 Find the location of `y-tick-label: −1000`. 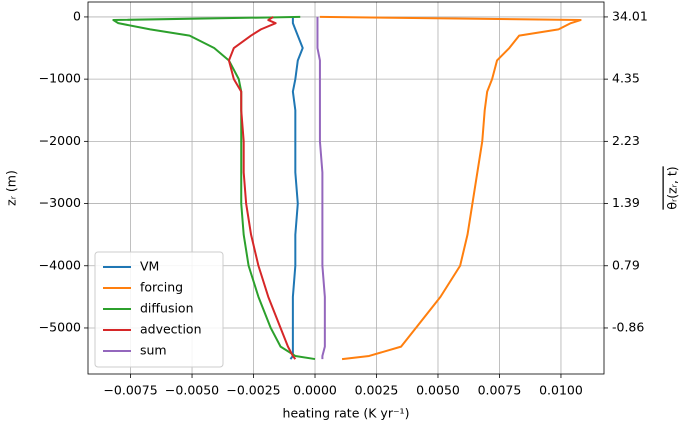

y-tick-label: −1000 is located at coordinates (60, 78).